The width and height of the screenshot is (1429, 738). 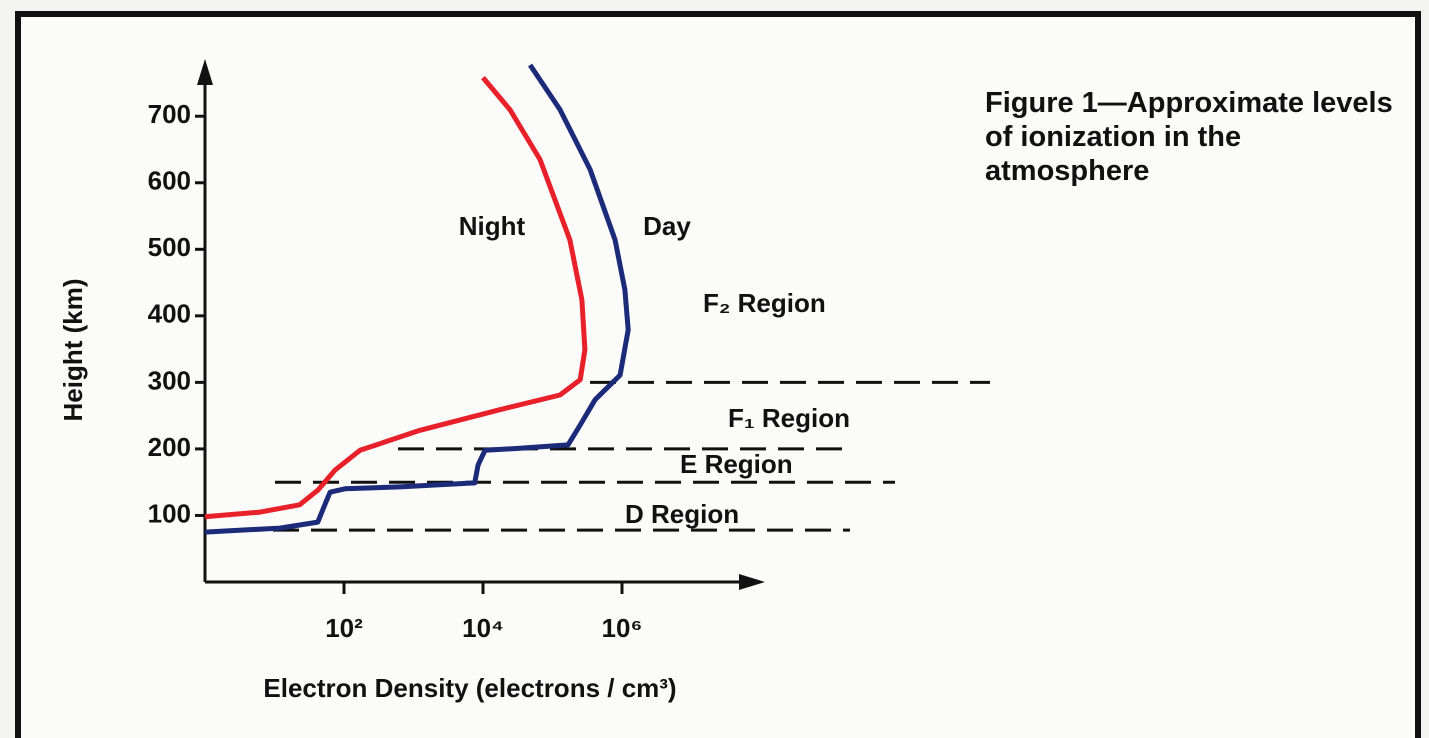 What do you see at coordinates (169, 447) in the screenshot?
I see `y-tick-label: 200` at bounding box center [169, 447].